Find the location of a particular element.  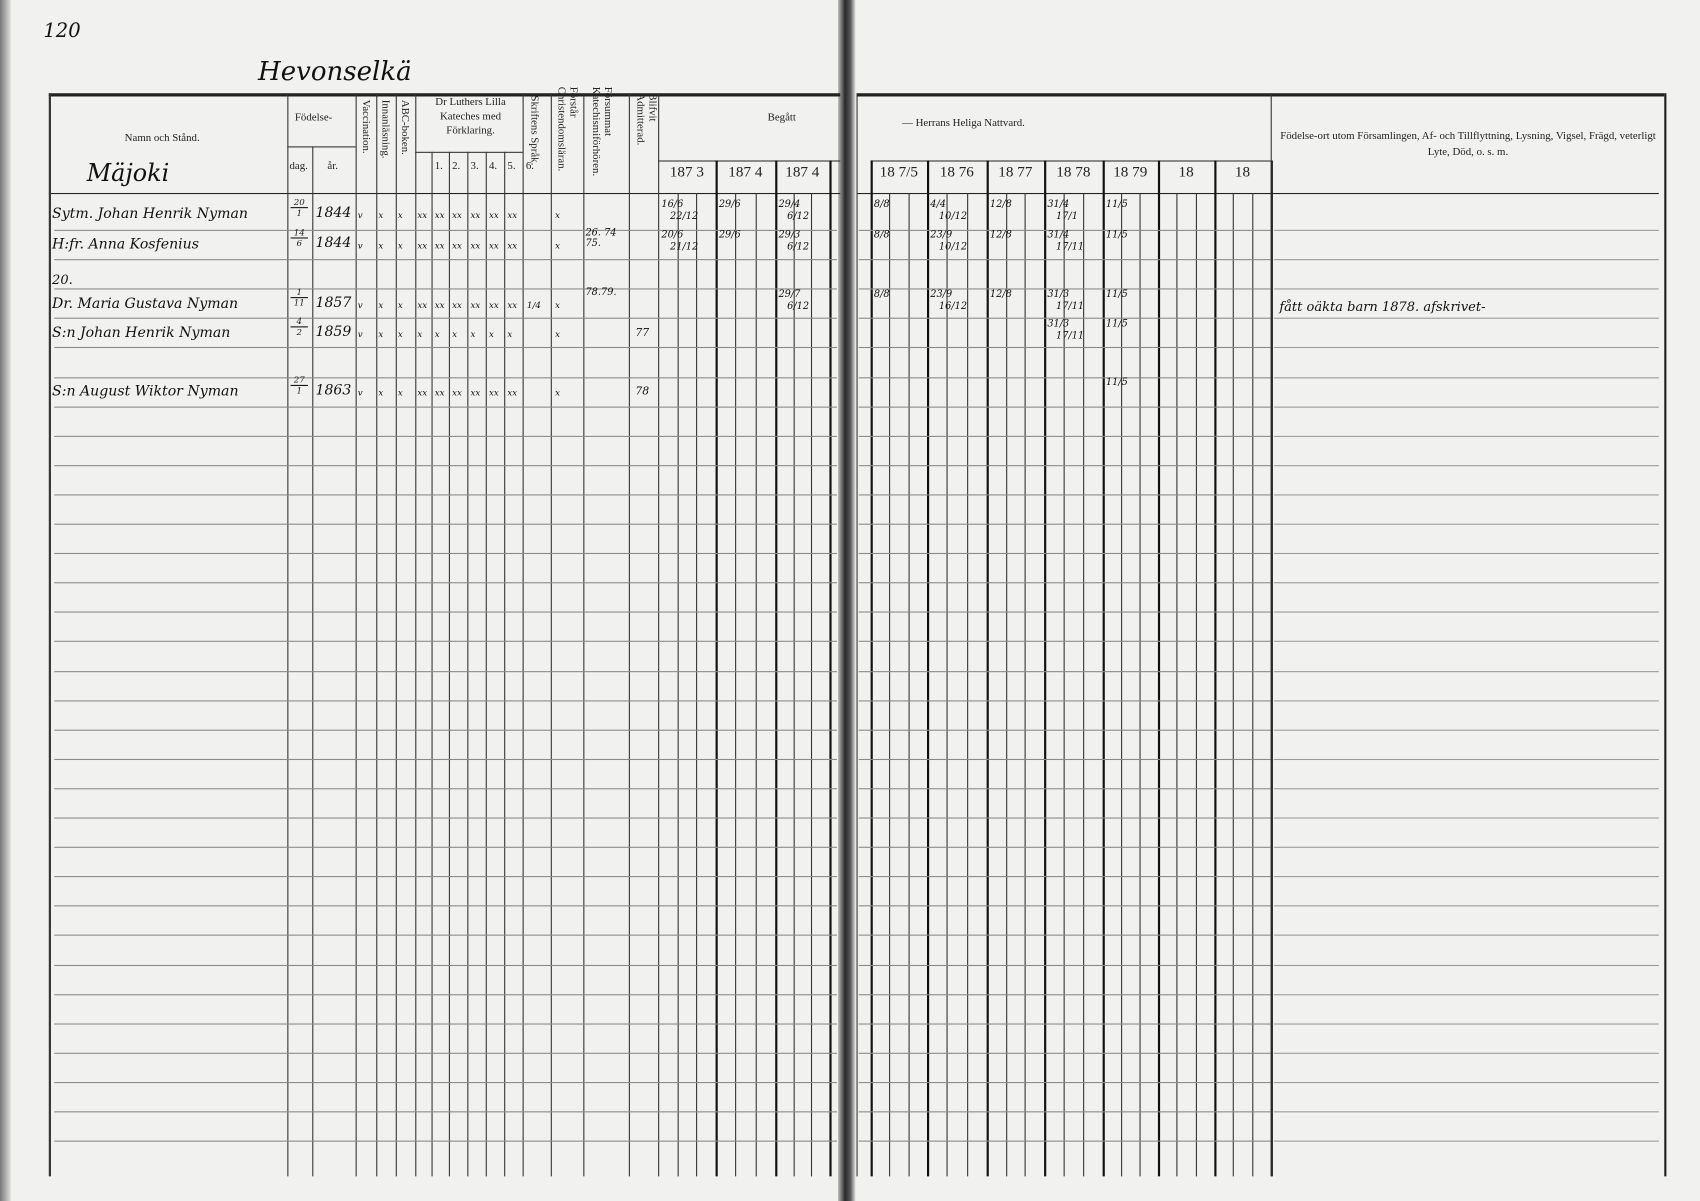

communion-date: 17/1 is located at coordinates (1067, 217).